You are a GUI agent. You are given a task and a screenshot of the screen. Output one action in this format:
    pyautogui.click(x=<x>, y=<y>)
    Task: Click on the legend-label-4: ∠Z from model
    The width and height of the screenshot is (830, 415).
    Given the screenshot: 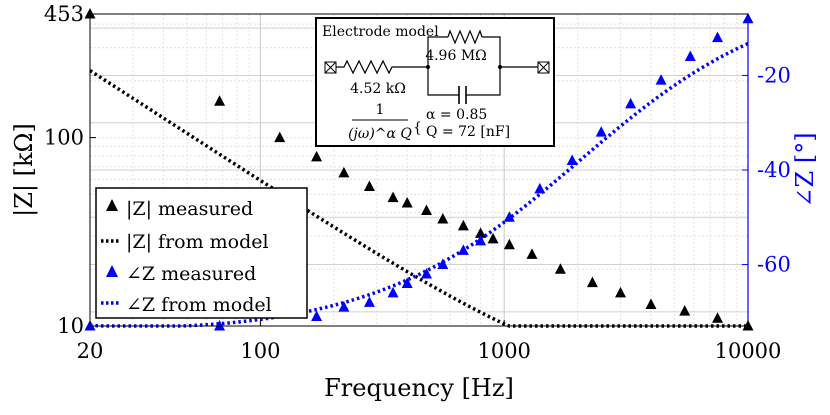 What is the action you would take?
    pyautogui.click(x=199, y=305)
    